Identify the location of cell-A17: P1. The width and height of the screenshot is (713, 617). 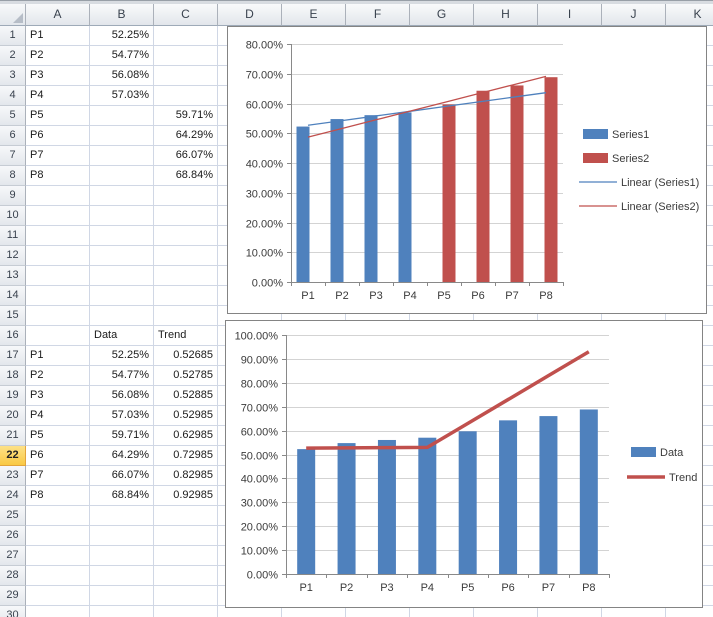
(37, 355).